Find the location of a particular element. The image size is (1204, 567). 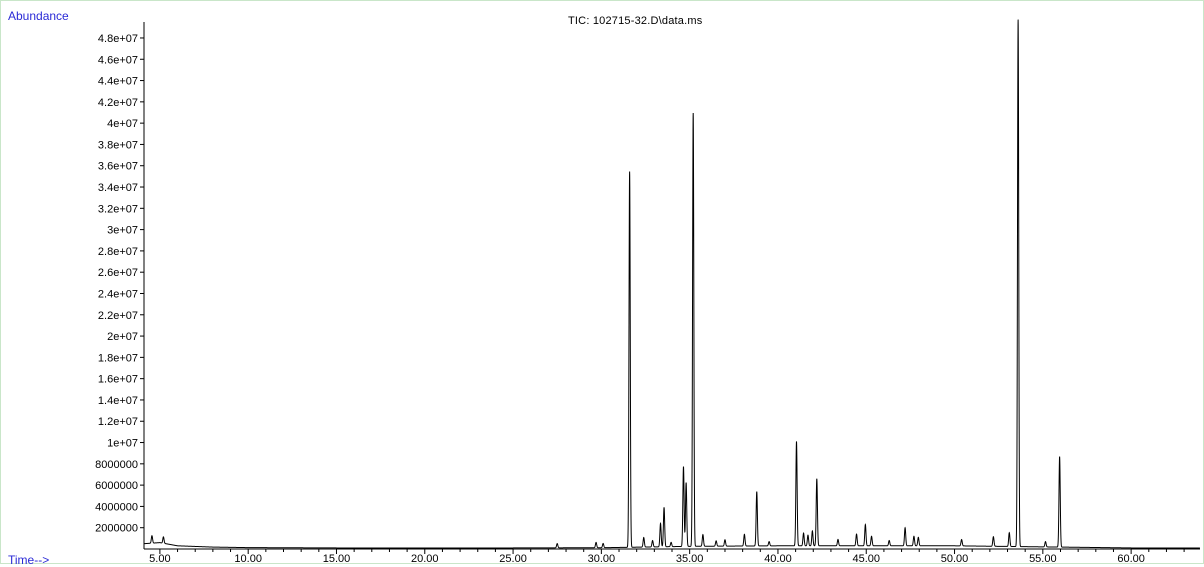

y-tick-label: 2.2e+07 is located at coordinates (118, 316).